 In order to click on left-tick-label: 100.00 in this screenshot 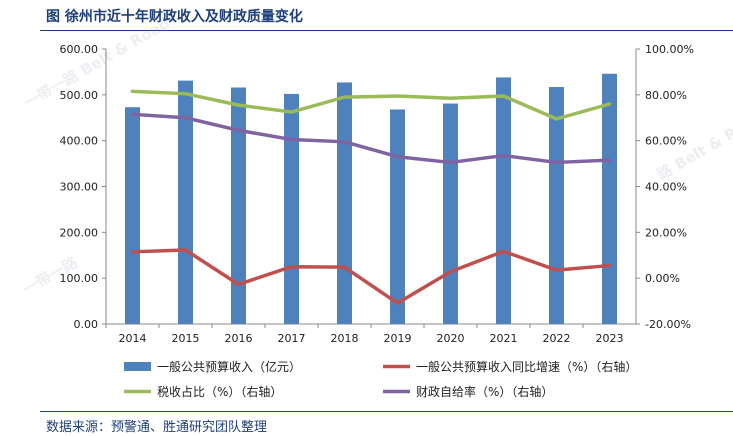, I will do `click(79, 278)`.